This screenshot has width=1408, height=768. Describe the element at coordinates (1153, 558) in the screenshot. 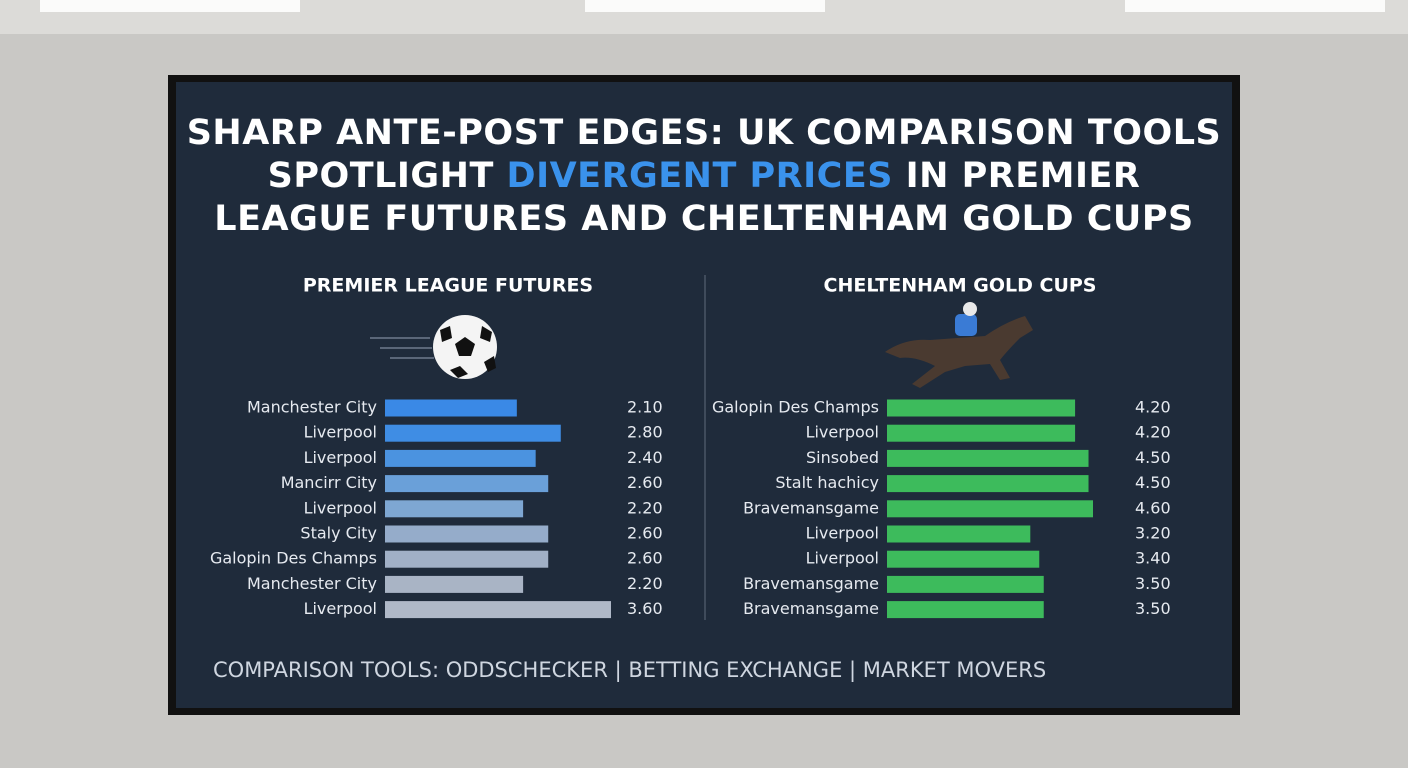

I see `value-label: 3.40` at that location.